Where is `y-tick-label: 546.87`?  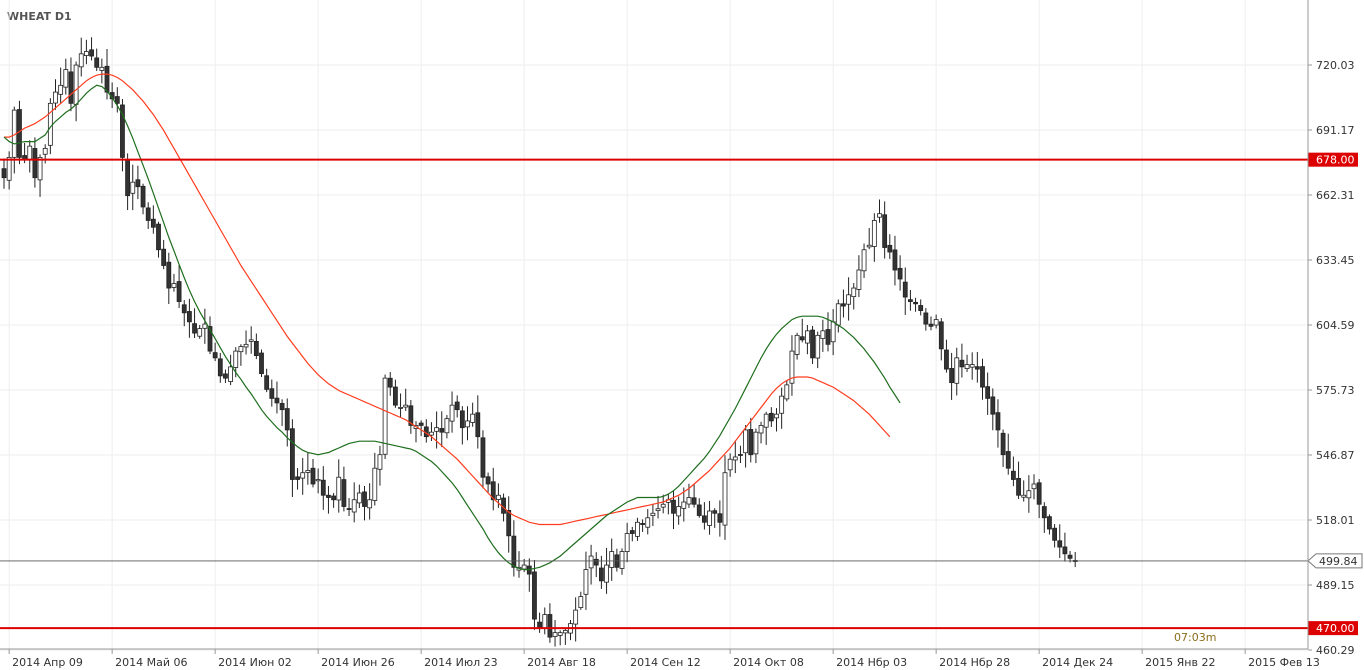
y-tick-label: 546.87 is located at coordinates (1335, 455).